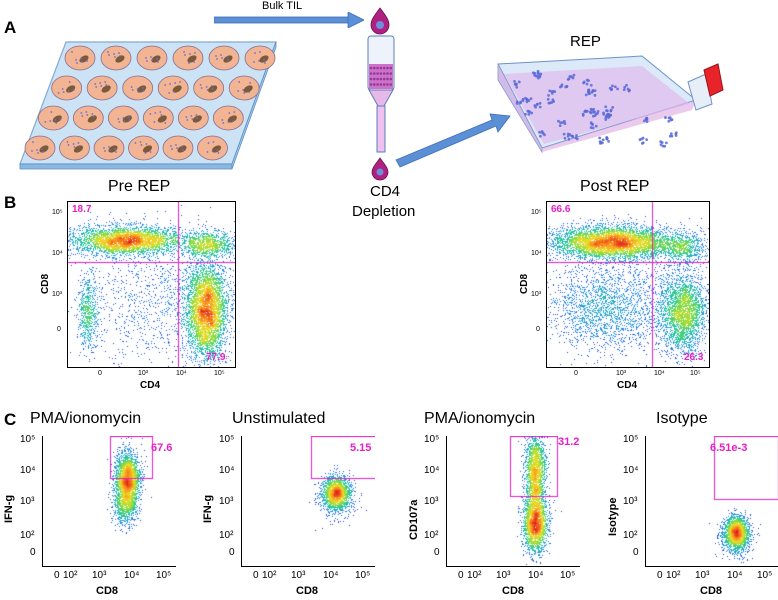  I want to click on depletion-column-illustration, so click(381, 94).